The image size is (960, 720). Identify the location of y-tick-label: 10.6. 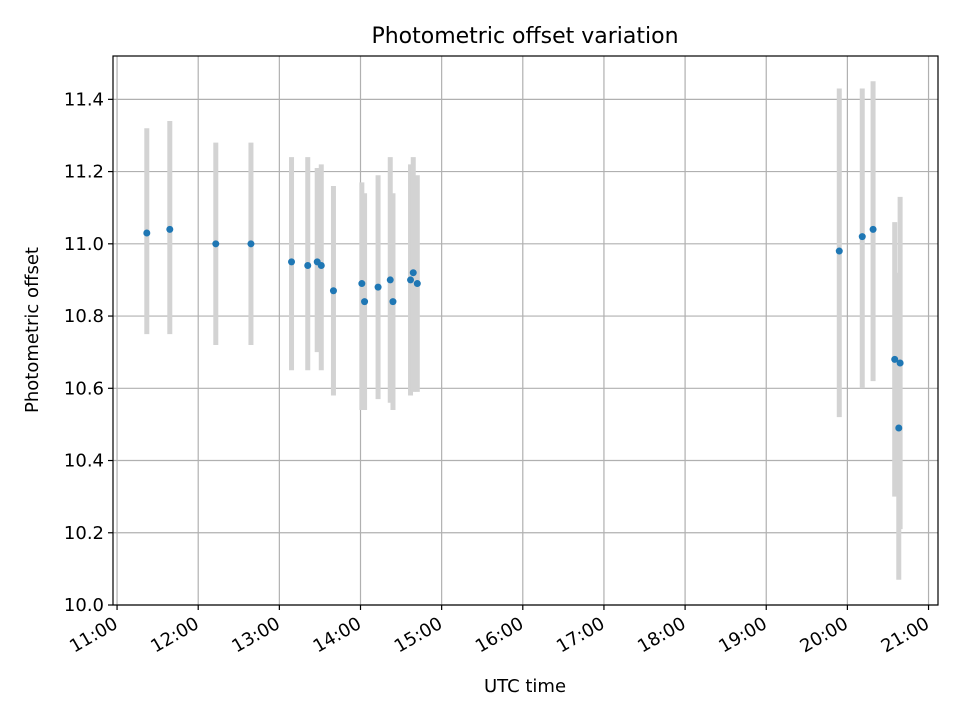
(84, 388).